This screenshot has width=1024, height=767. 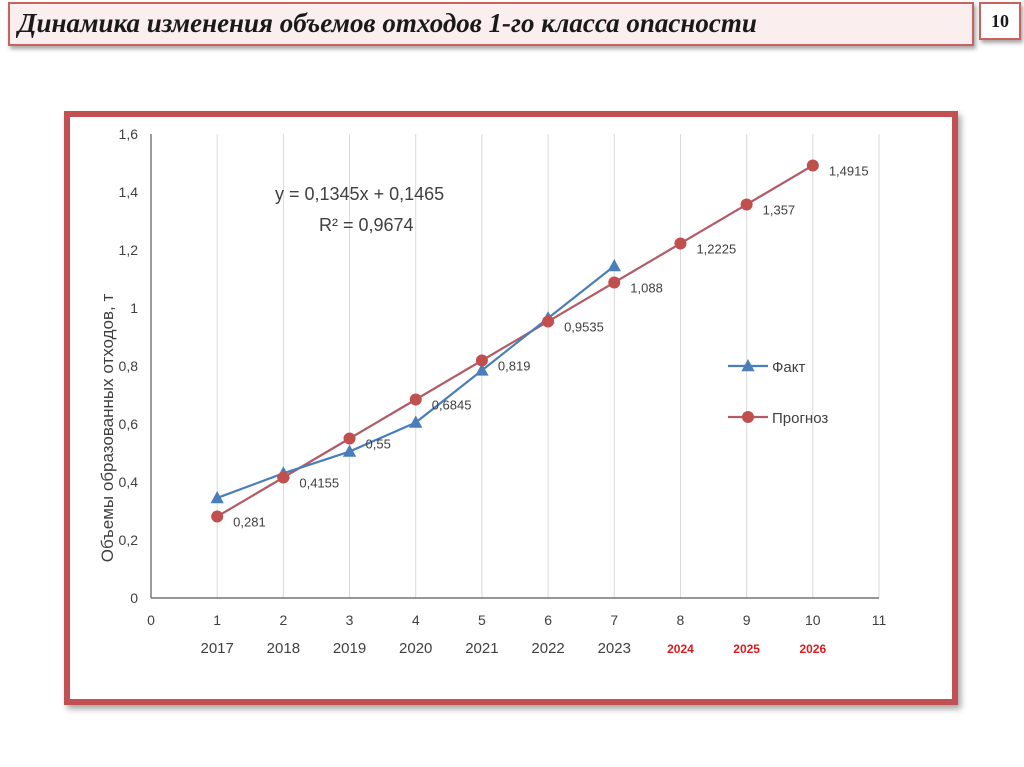 I want to click on year-label: 2025, so click(x=746, y=649).